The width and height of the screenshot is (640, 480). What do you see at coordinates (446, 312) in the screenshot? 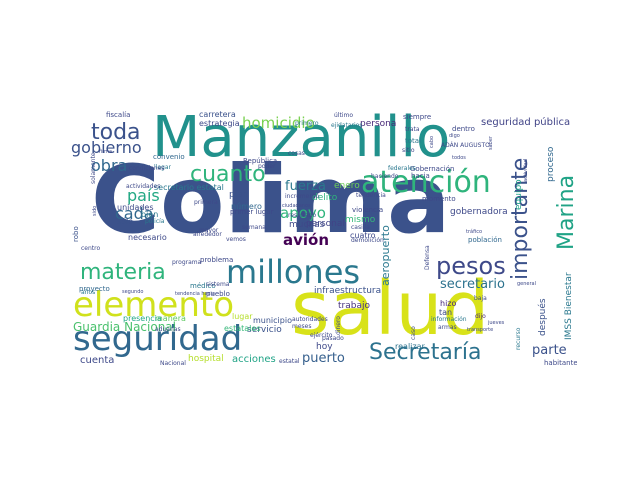
I see `word-tan: tan` at bounding box center [446, 312].